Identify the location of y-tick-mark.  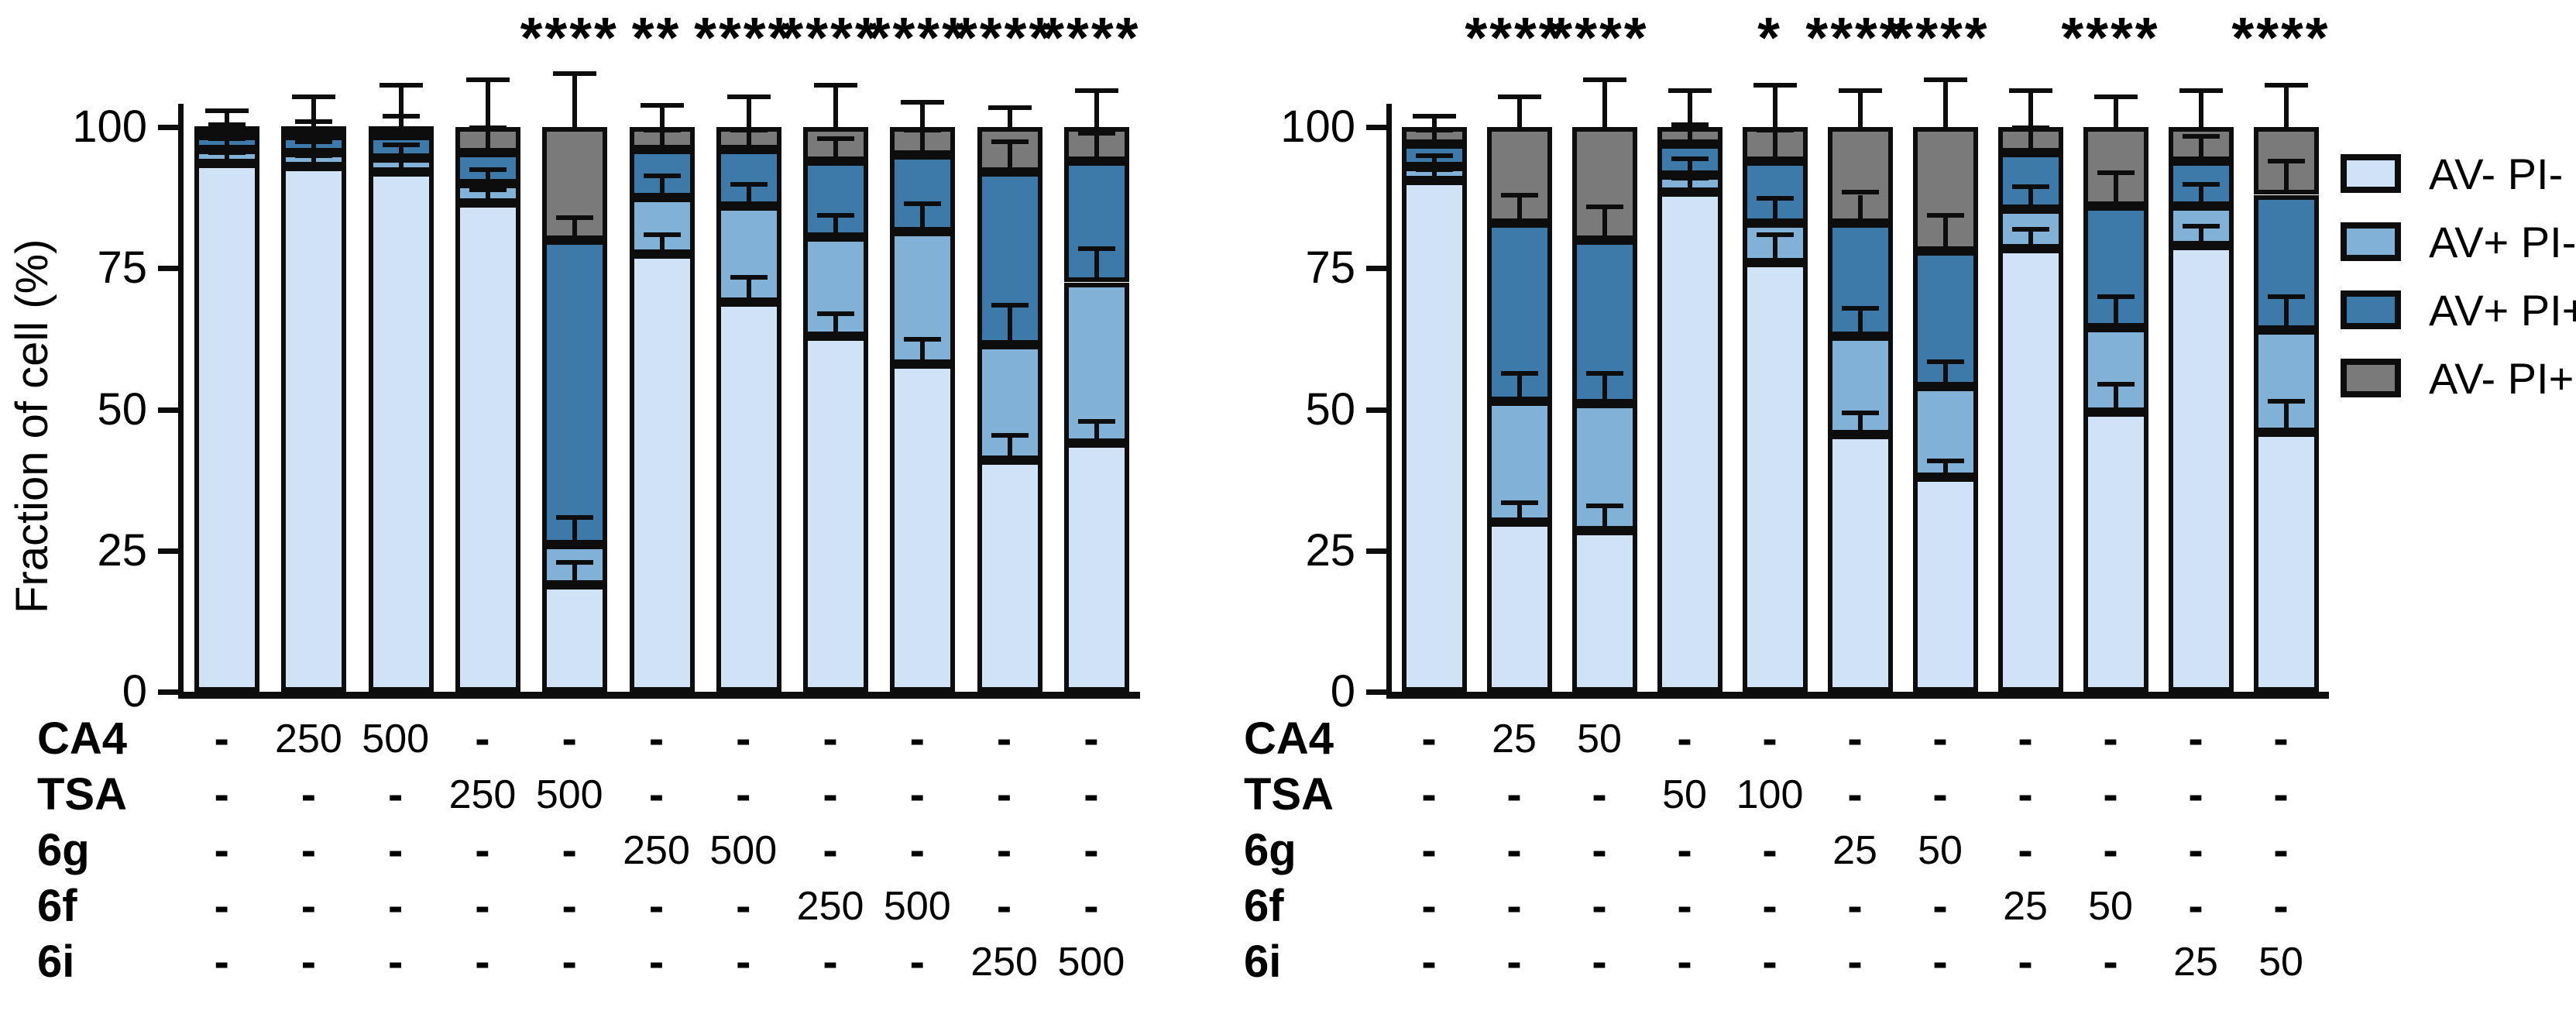
(168, 551).